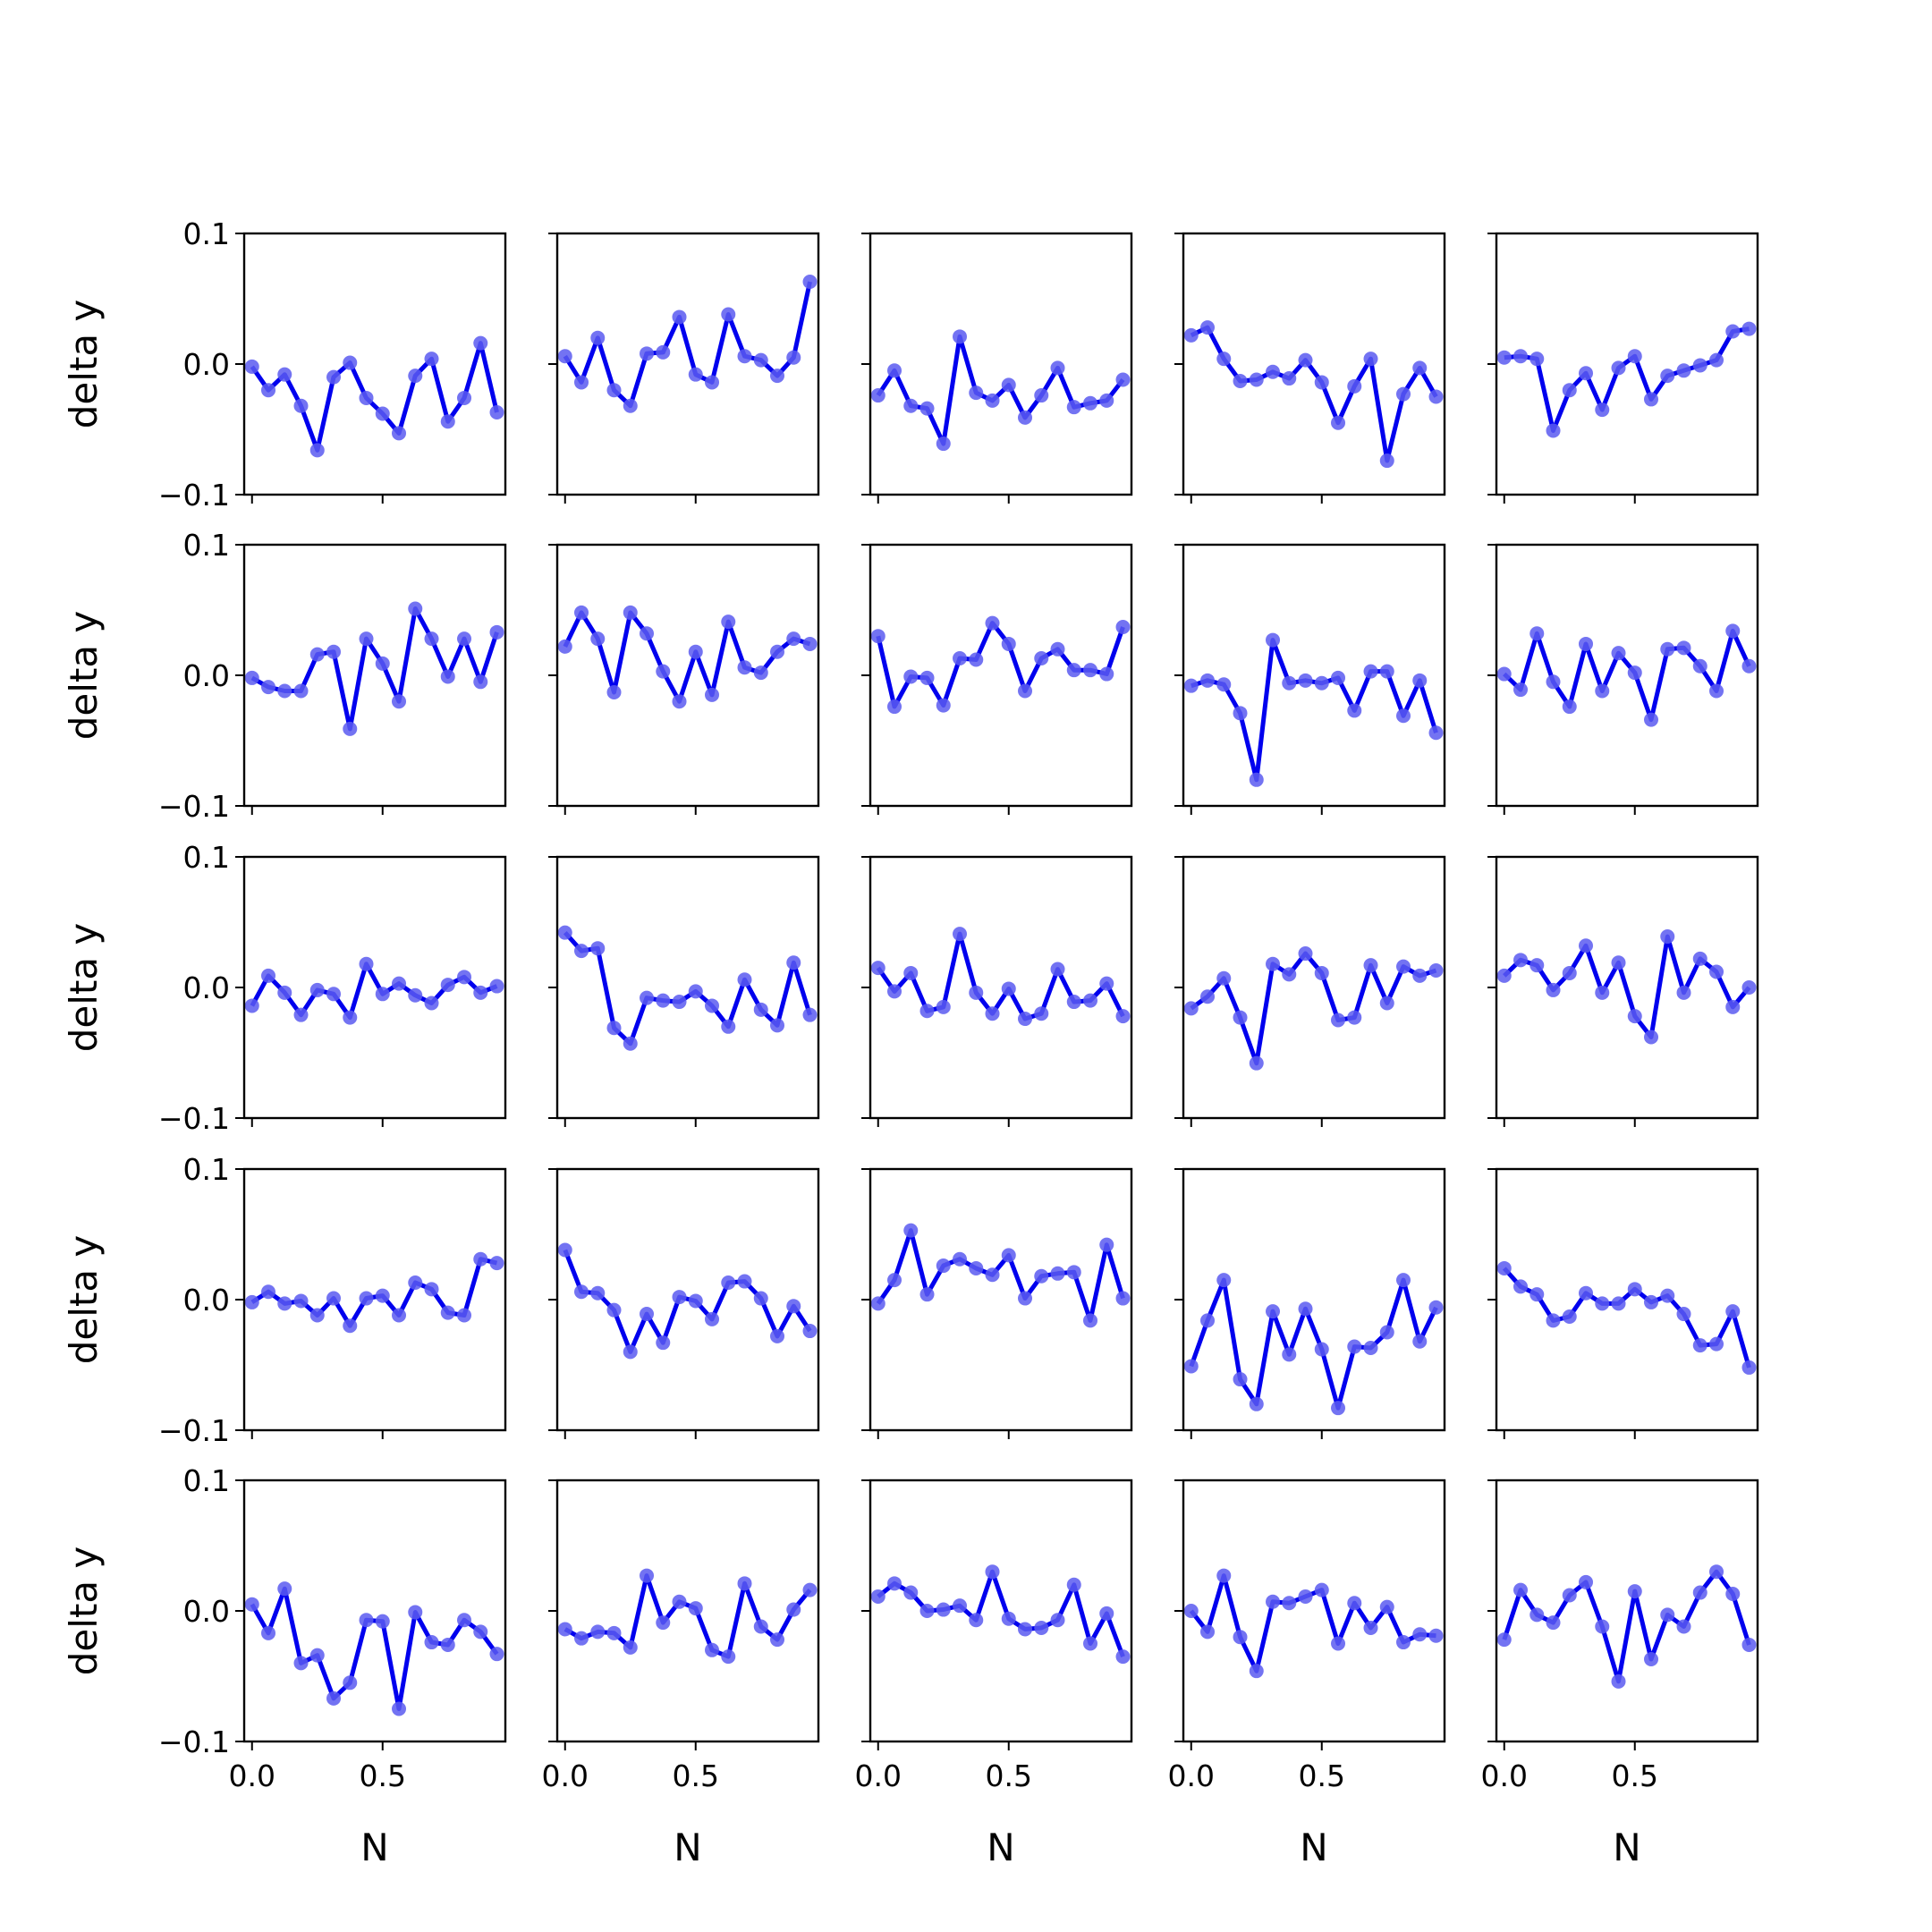 The image size is (1932, 1932). I want to click on subplot-r3-c2, so click(684, 991).